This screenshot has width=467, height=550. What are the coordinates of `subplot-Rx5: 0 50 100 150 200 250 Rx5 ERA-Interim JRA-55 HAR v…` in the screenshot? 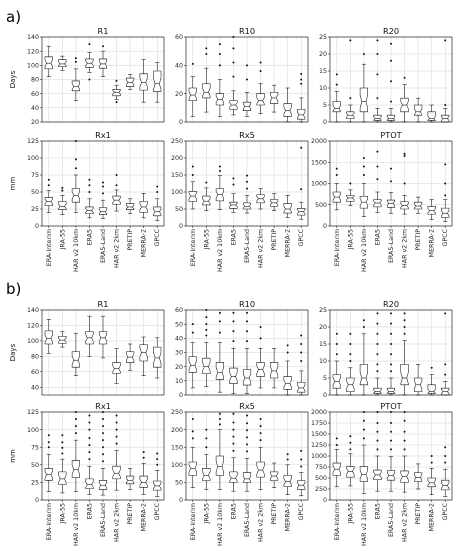 It's located at (240, 201).